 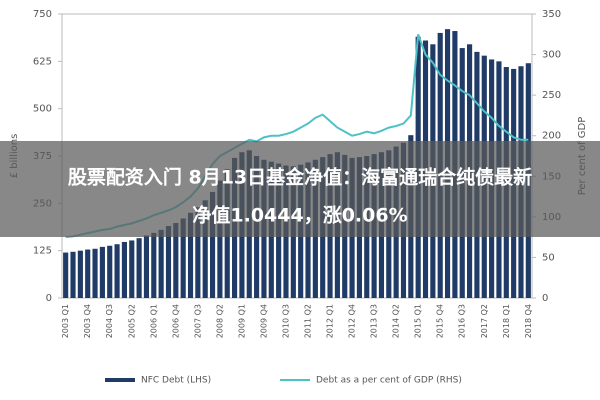 I want to click on y2-tick-label: 50, so click(x=548, y=257).